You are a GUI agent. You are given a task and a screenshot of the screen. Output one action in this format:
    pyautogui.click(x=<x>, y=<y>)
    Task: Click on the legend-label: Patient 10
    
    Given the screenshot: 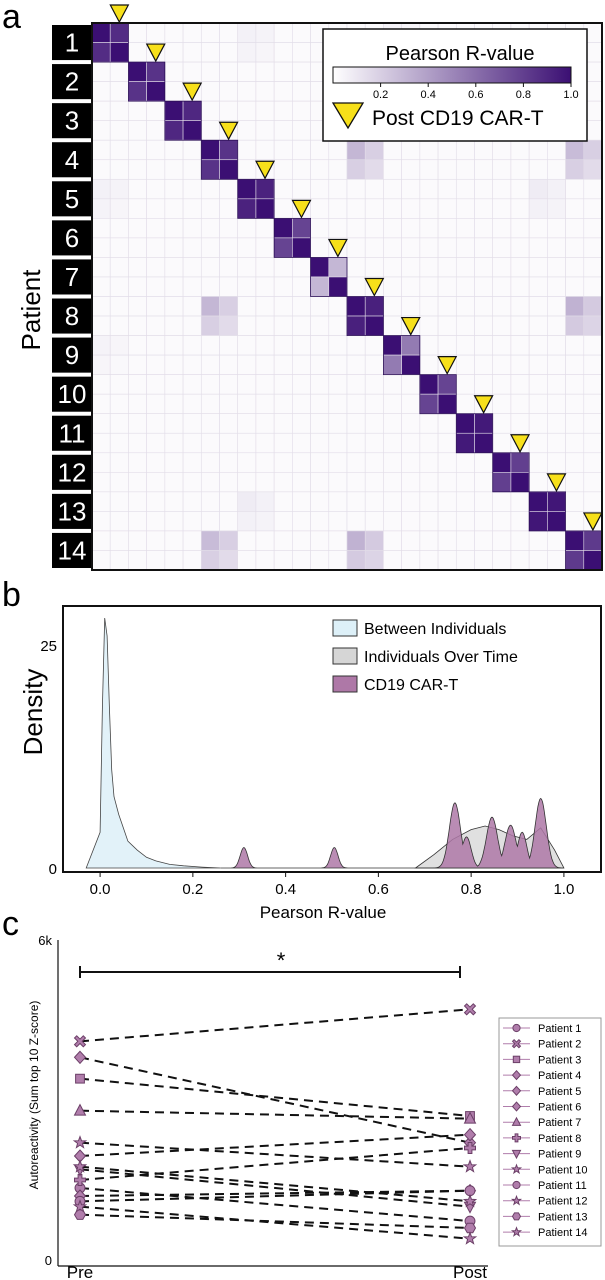 What is the action you would take?
    pyautogui.click(x=563, y=1170)
    